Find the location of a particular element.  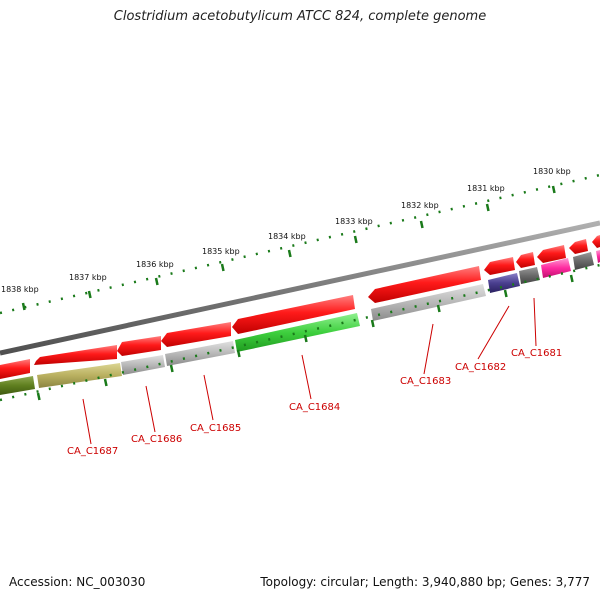

kbp-label: 1831 kbp is located at coordinates (486, 188).